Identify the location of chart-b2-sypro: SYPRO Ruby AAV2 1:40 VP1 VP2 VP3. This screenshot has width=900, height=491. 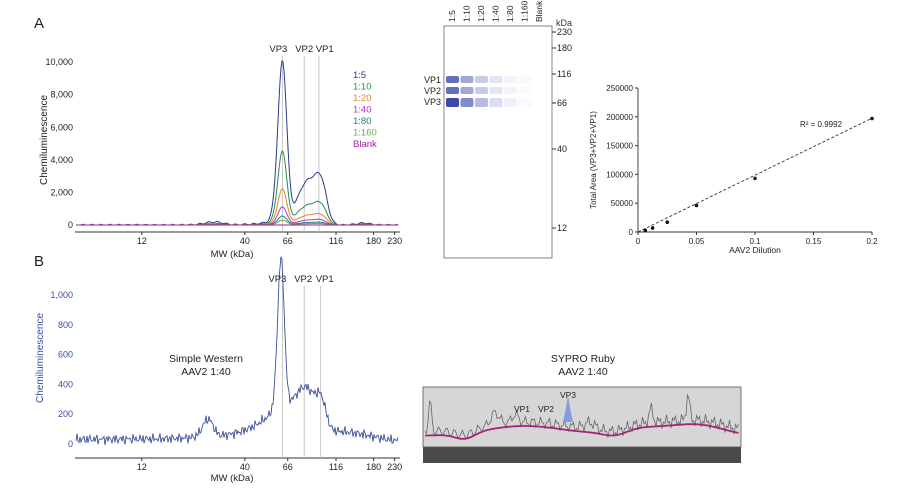
(582, 408).